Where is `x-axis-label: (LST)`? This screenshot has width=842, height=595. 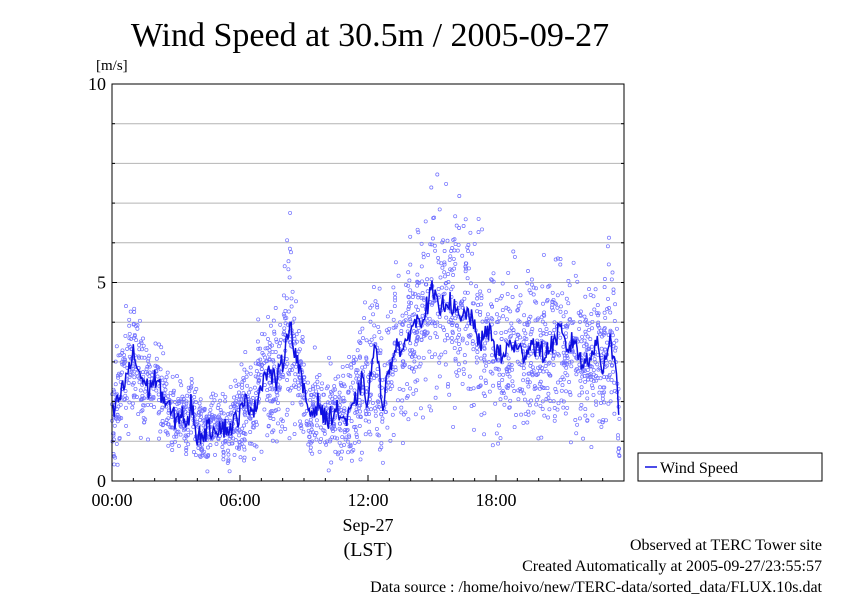
x-axis-label: (LST) is located at coordinates (368, 550).